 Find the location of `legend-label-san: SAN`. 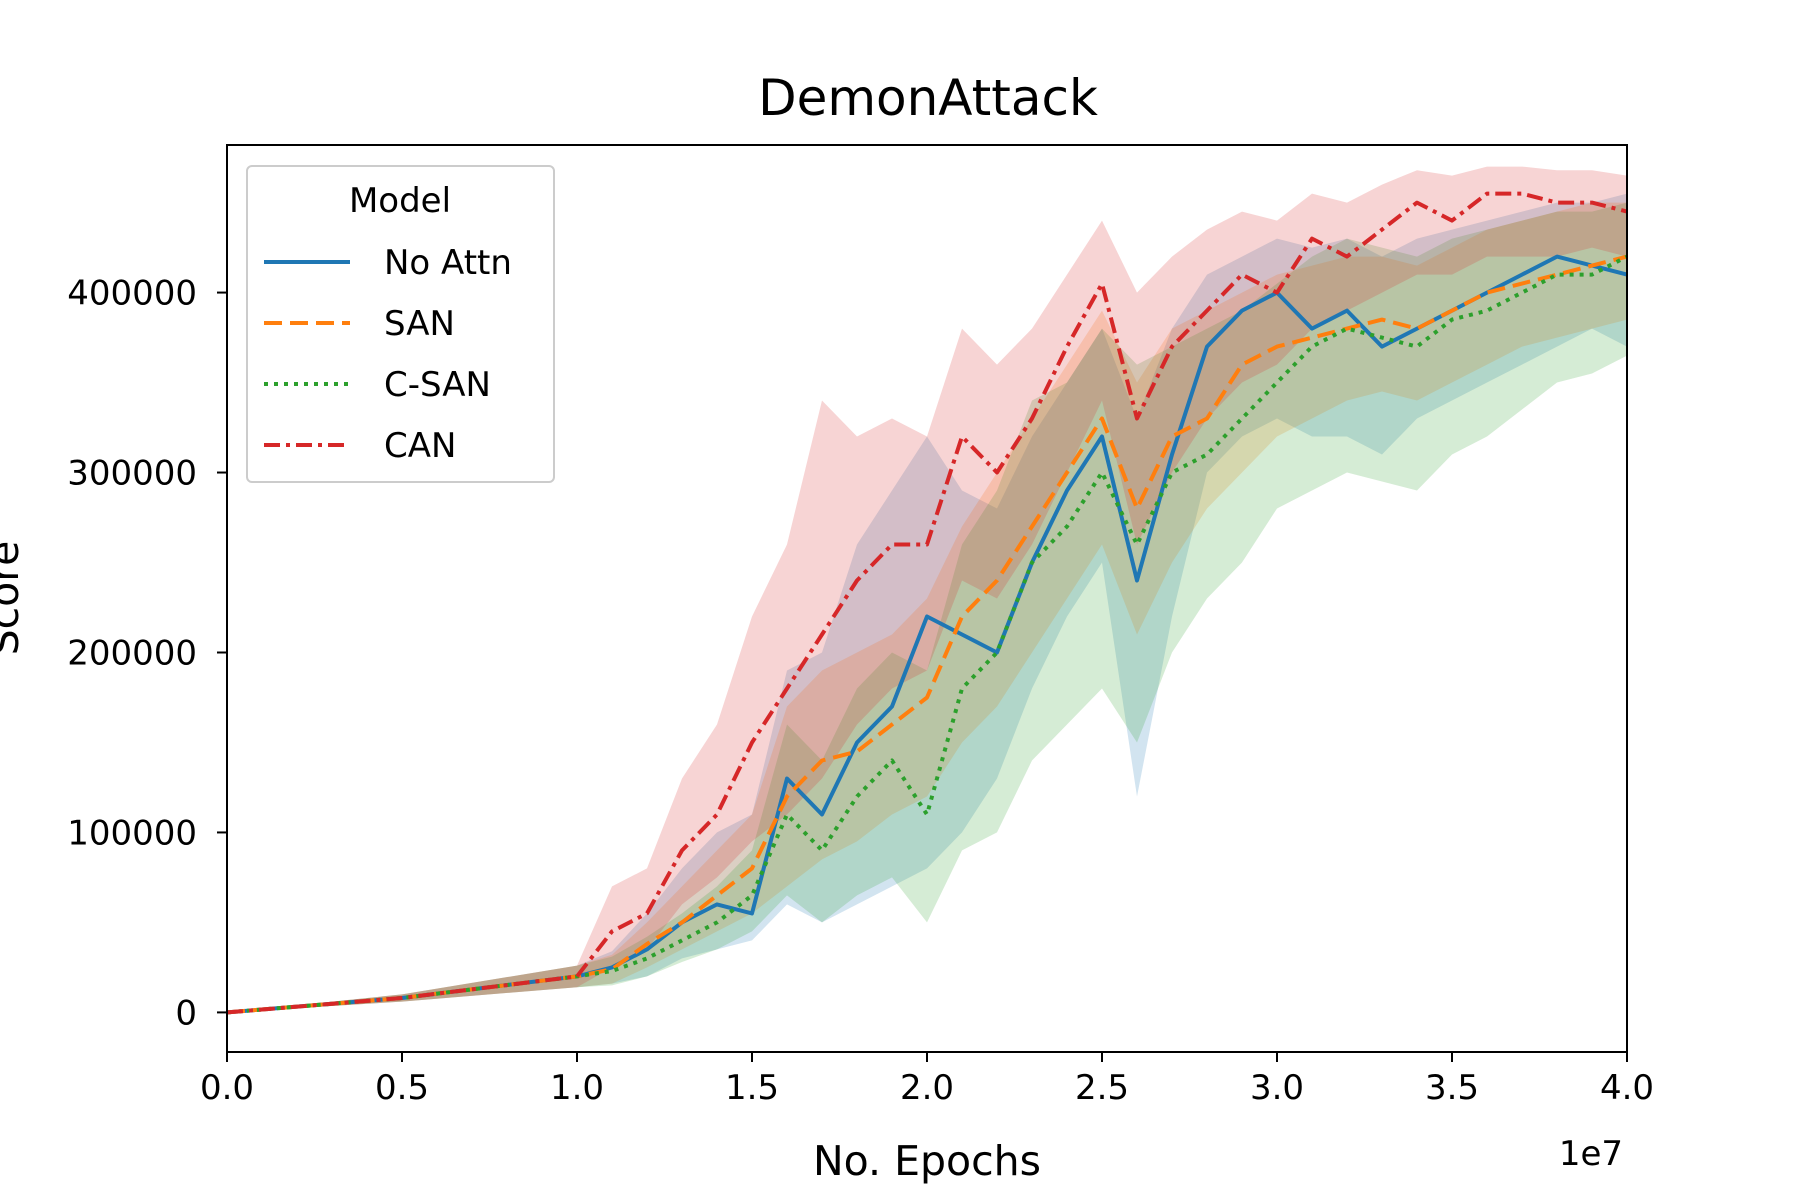

legend-label-san: SAN is located at coordinates (419, 324).